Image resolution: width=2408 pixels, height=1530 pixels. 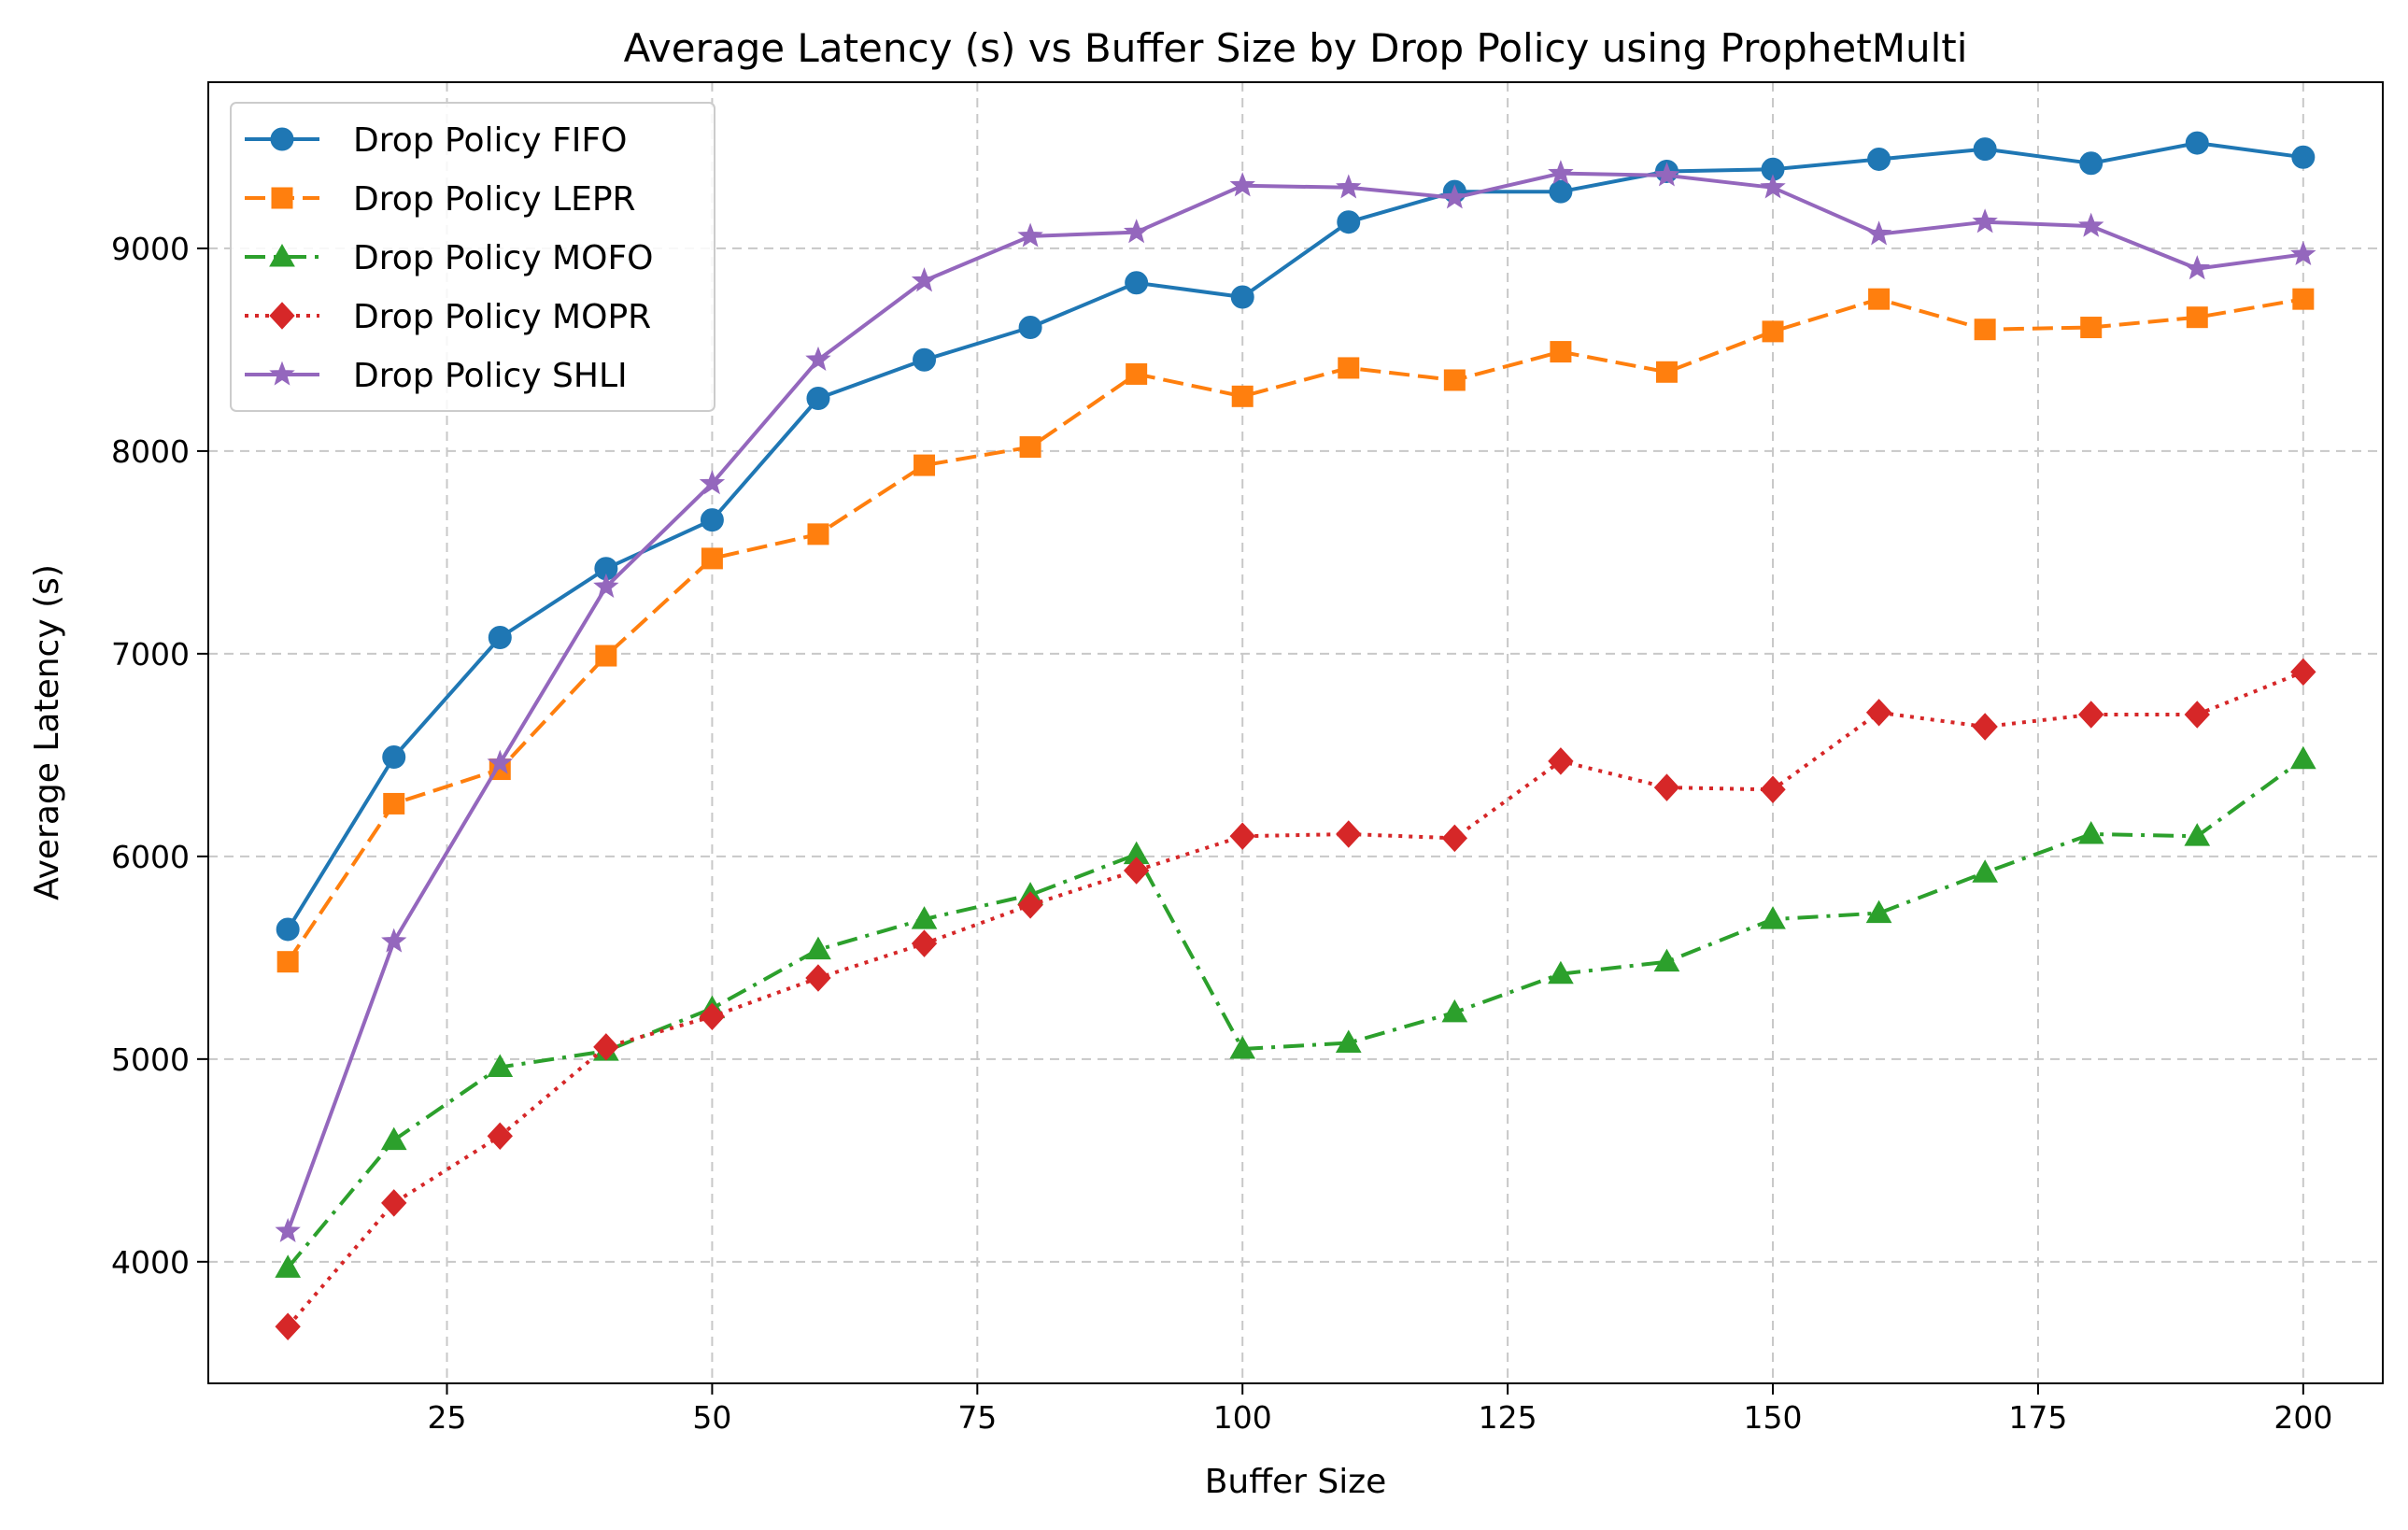 I want to click on x-tick-label: 200, so click(x=2302, y=1417).